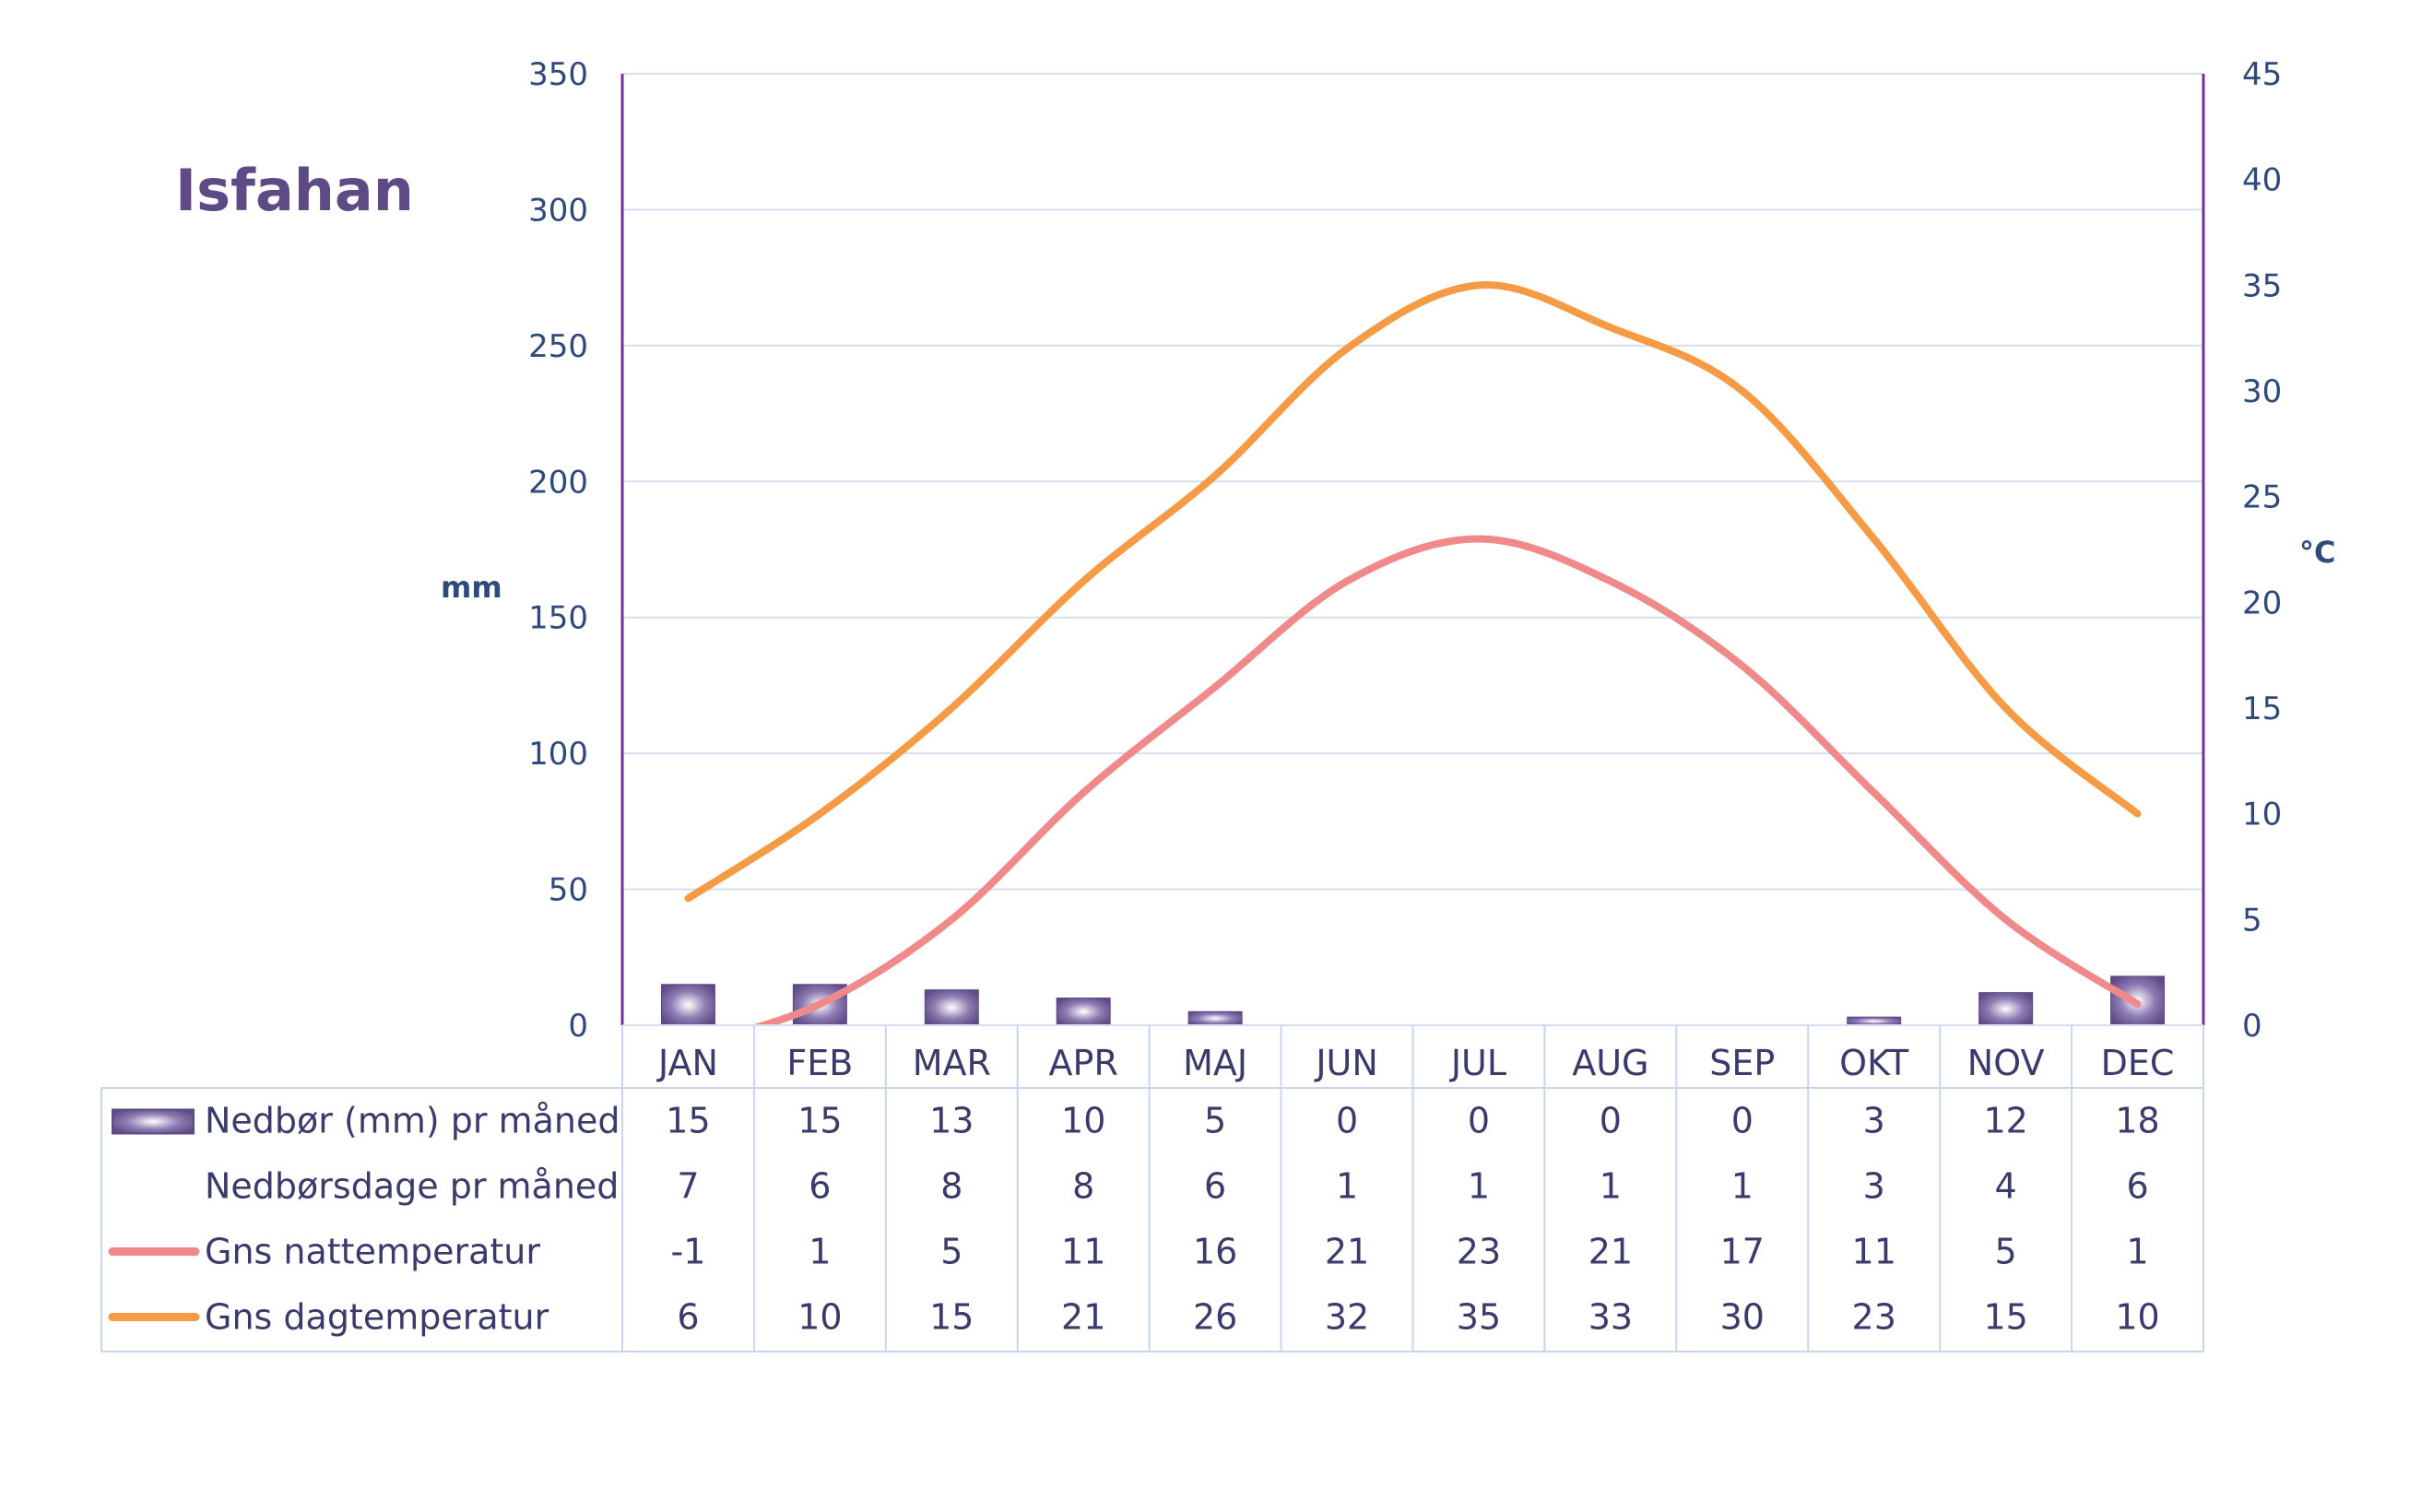 The image size is (2409, 1512). Describe the element at coordinates (558, 482) in the screenshot. I see `y-tick-label-left: 200` at that location.